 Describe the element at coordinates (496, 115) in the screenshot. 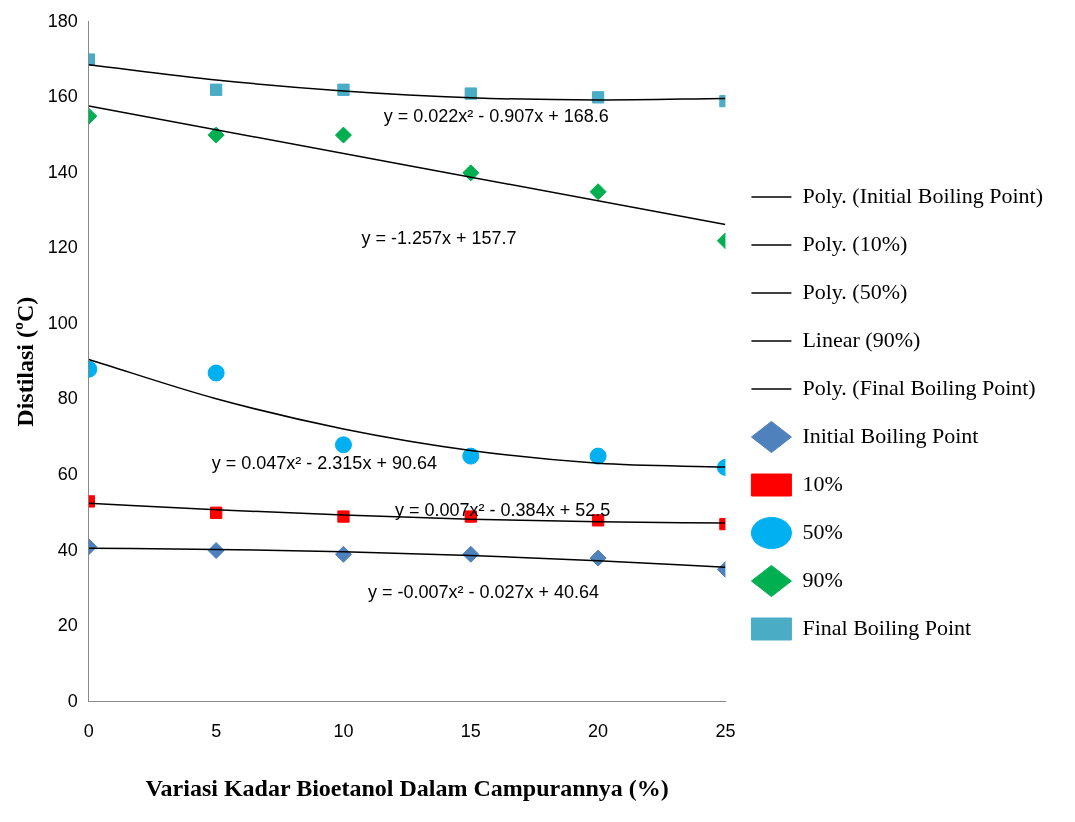

I see `annotation: y = 0.022x² - 0.907x + 168.6` at that location.